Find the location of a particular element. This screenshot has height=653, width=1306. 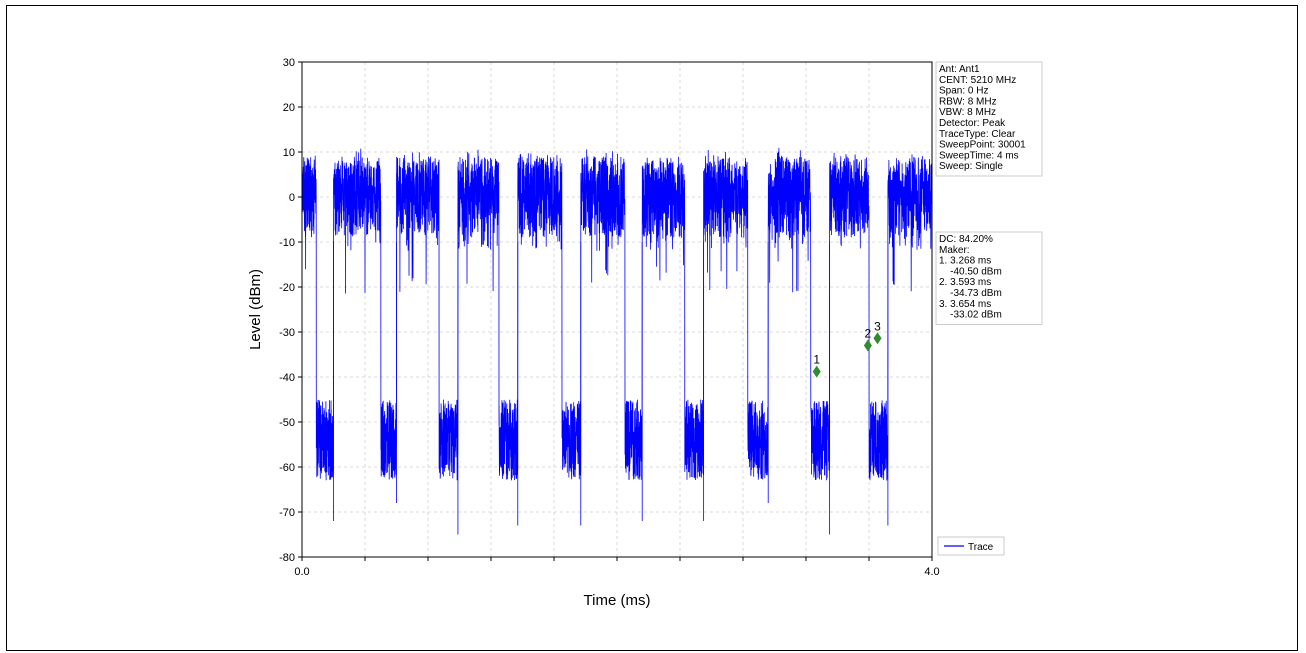

y-tick-label: -20 is located at coordinates (287, 288).